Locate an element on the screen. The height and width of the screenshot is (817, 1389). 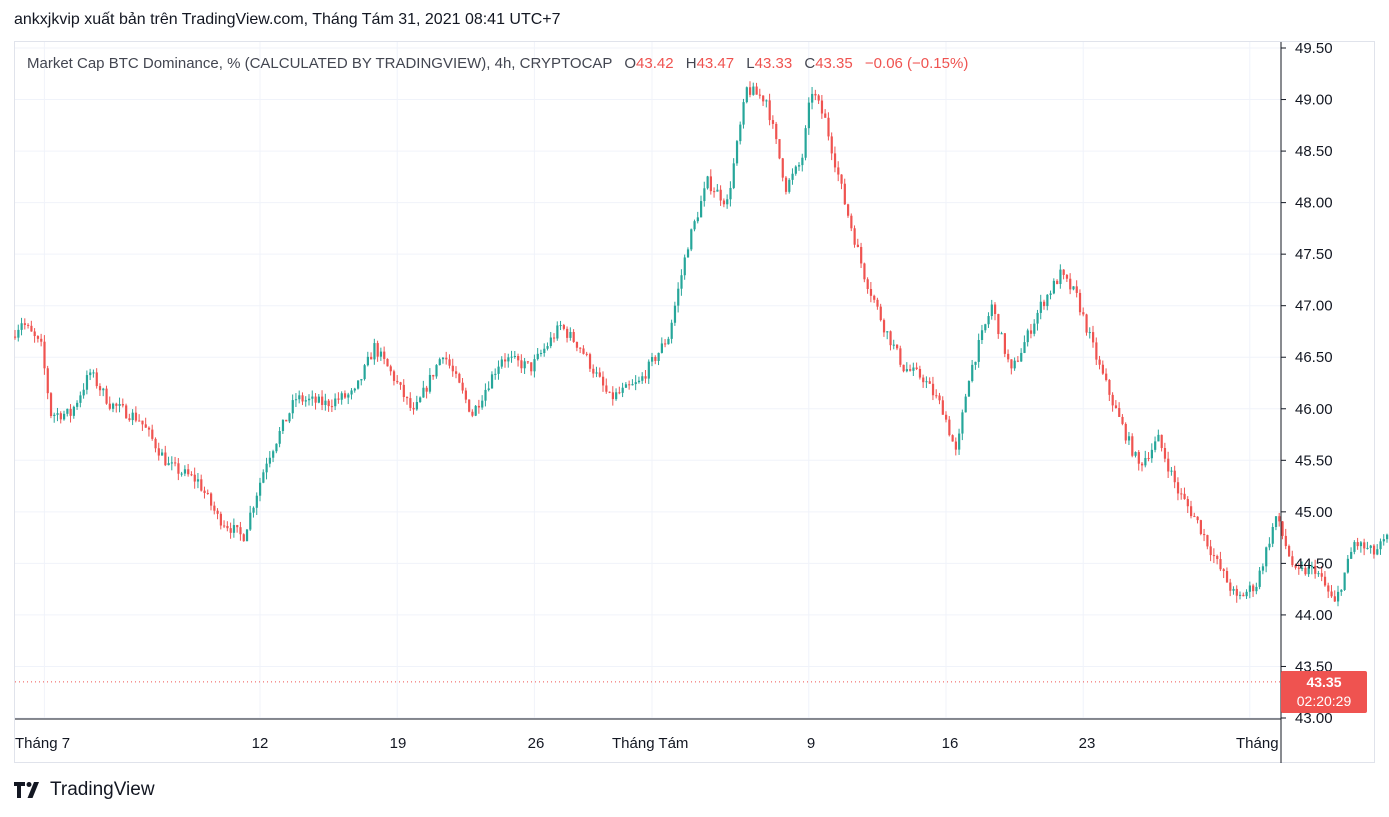
y-tick-label: 44.00 is located at coordinates (1314, 615).